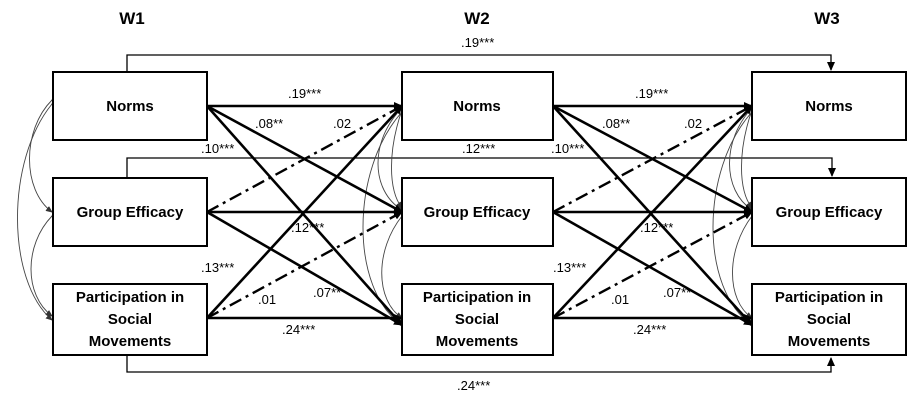 Image resolution: width=917 pixels, height=406 pixels. I want to click on coef-efficacy-from-participation-w2: .07**, so click(677, 292).